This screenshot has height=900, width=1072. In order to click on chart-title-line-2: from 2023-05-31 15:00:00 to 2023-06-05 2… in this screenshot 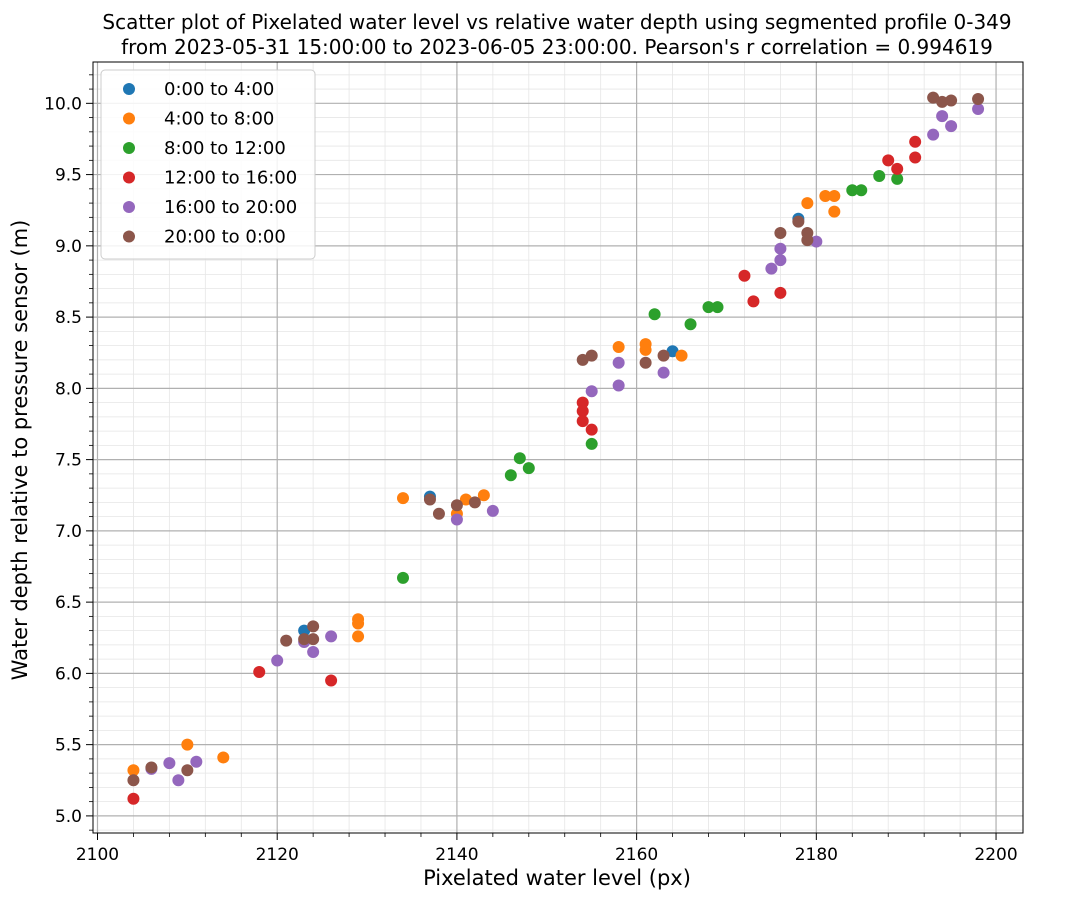, I will do `click(557, 47)`.